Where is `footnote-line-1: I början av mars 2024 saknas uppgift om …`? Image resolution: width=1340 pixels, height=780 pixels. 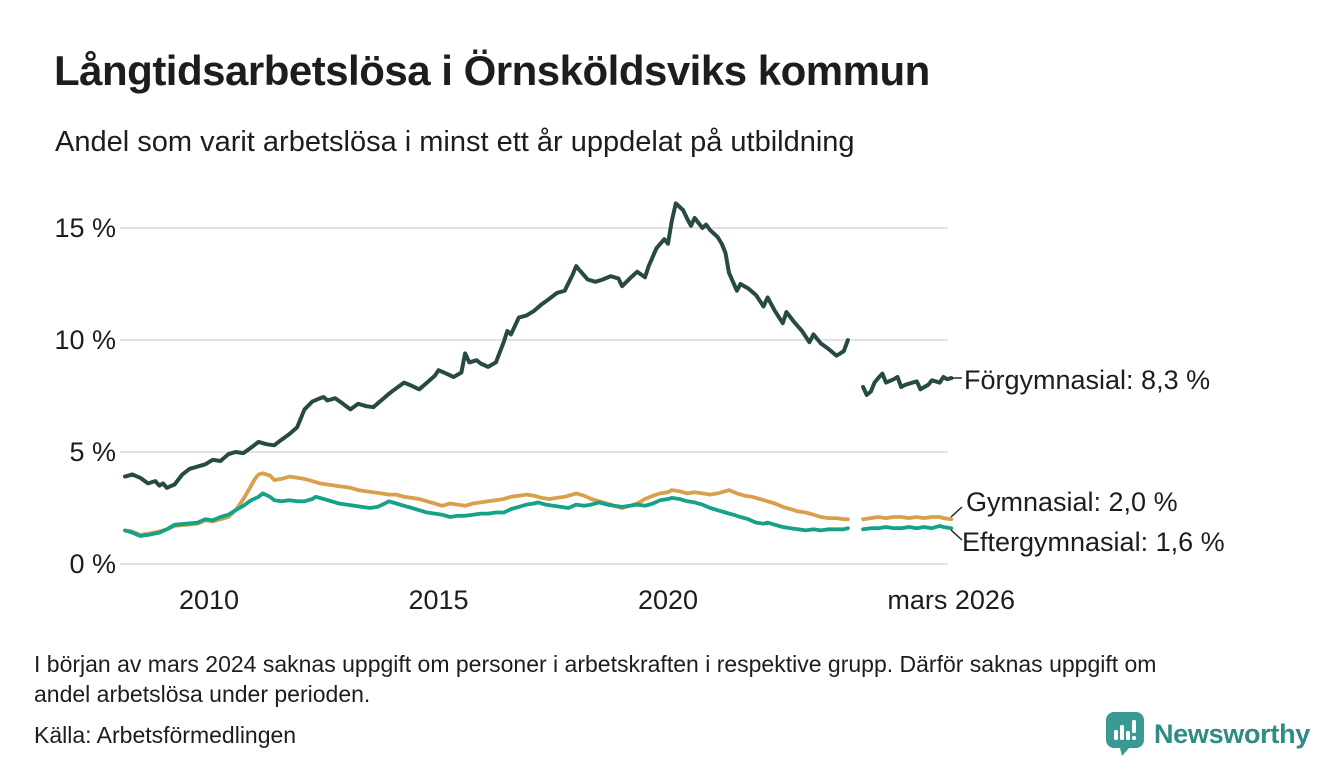
footnote-line-1: I början av mars 2024 saknas uppgift om … is located at coordinates (595, 664).